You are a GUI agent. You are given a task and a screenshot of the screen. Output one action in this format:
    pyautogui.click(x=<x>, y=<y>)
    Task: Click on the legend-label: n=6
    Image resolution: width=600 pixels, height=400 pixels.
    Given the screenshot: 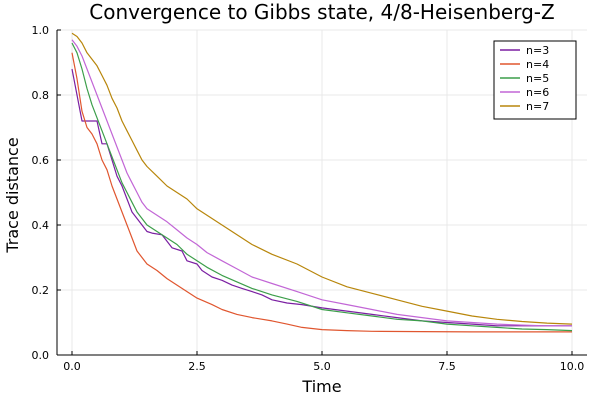 What is the action you would take?
    pyautogui.click(x=537, y=92)
    